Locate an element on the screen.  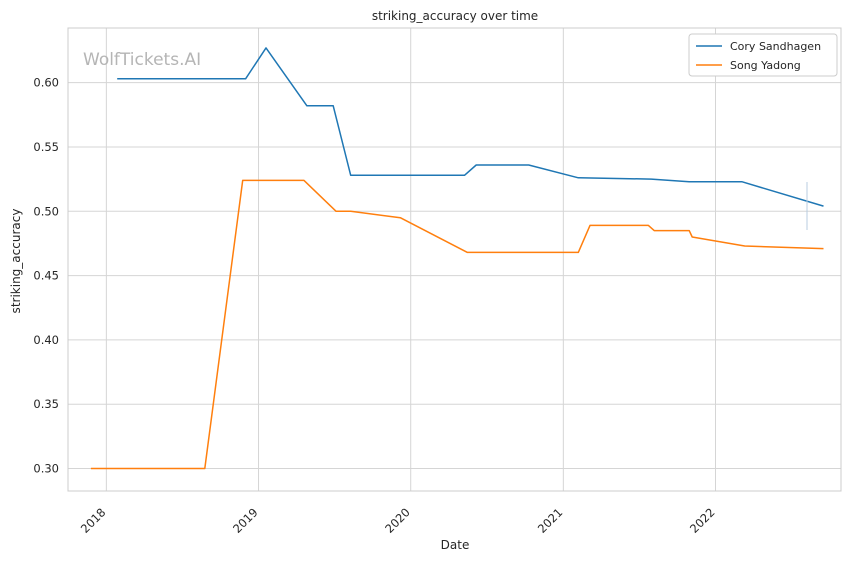
x-tick-label: 2022 is located at coordinates (702, 520).